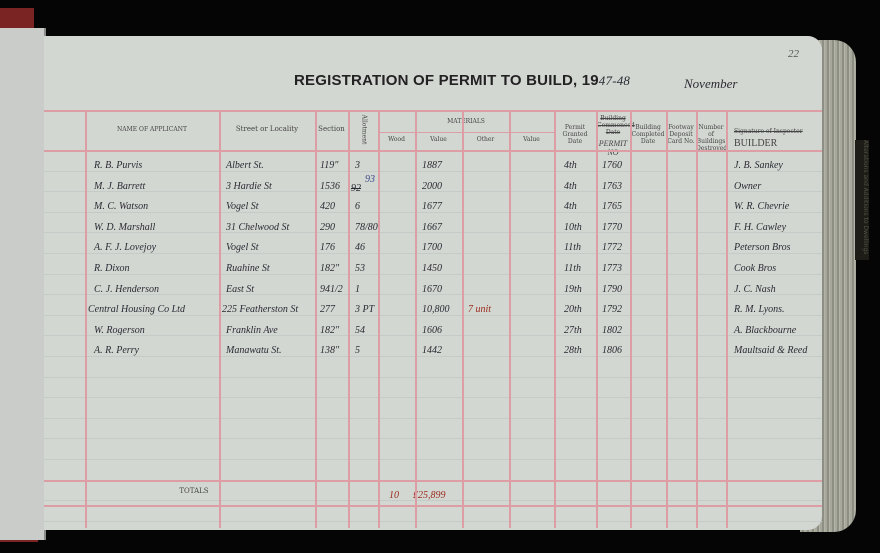 The image size is (880, 553). I want to click on row-date: 28th, so click(573, 351).